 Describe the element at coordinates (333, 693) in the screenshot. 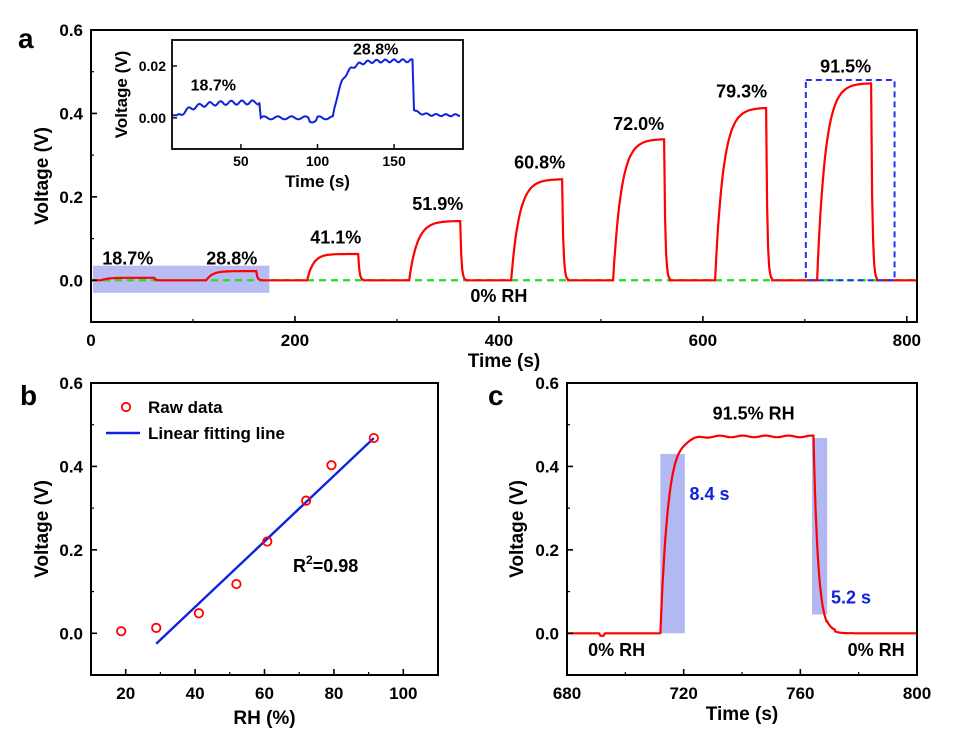

I see `b-xtick-label: 80` at that location.